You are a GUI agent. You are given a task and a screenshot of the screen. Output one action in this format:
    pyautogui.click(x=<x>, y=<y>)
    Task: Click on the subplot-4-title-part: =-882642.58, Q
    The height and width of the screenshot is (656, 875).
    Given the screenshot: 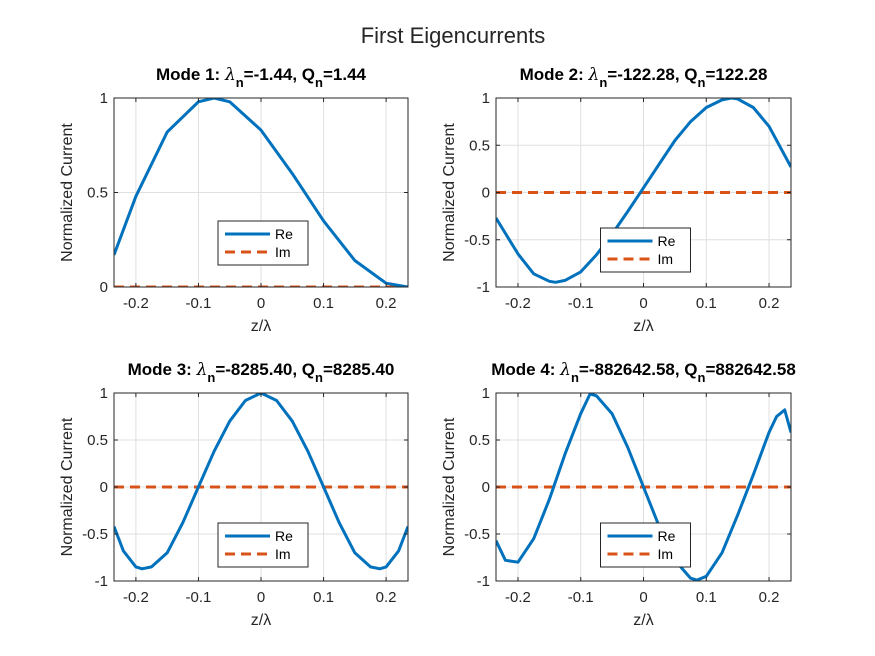 What is the action you would take?
    pyautogui.click(x=638, y=369)
    